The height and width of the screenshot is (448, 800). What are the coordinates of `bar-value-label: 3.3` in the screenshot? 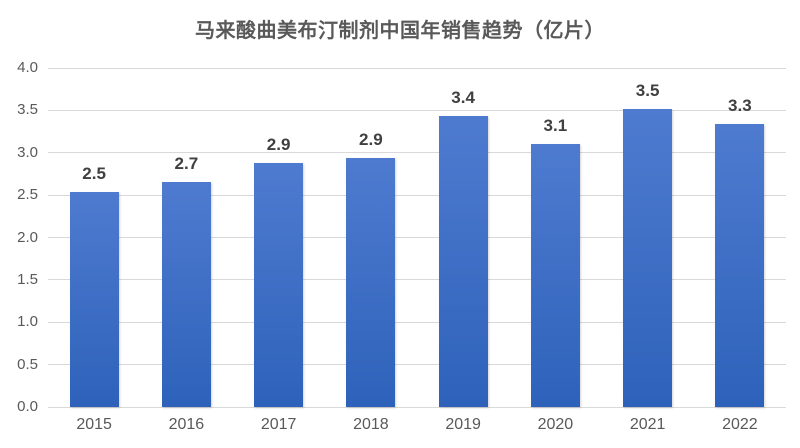 It's located at (740, 105).